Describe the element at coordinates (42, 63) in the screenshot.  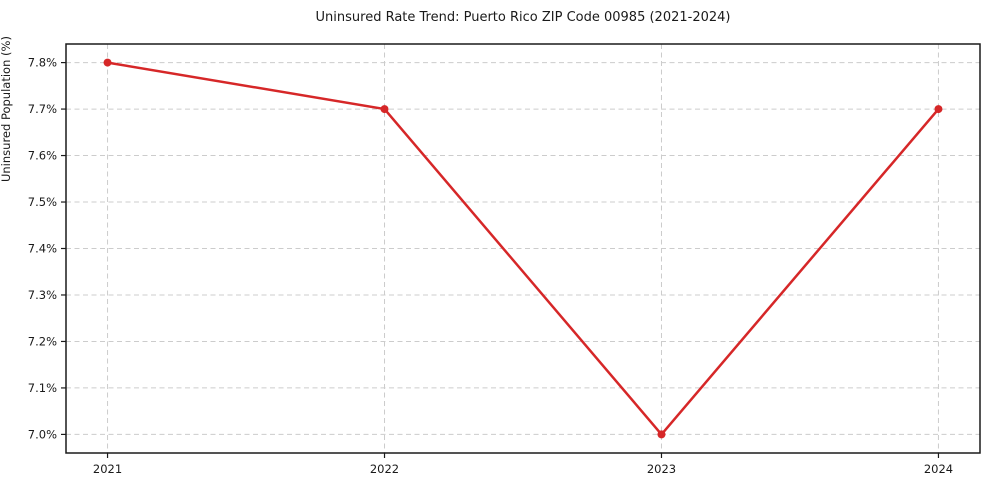
I see `y-tick-label: 7.8%` at that location.